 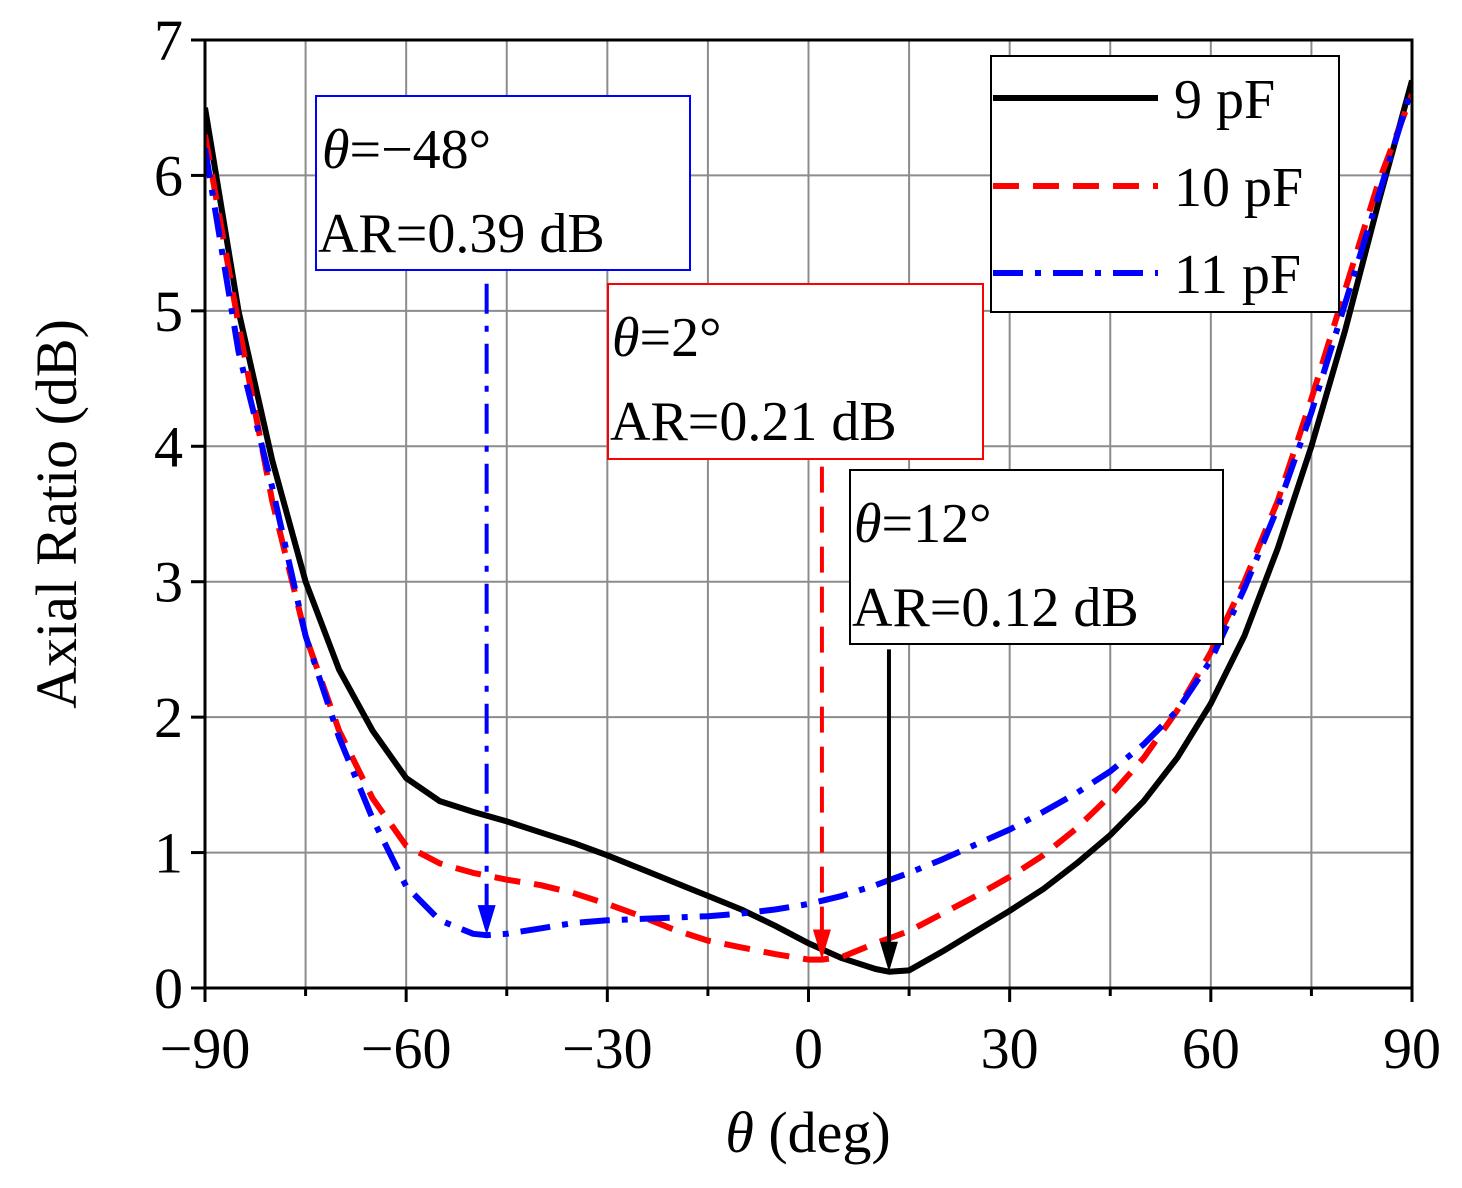 What do you see at coordinates (753, 422) in the screenshot?
I see `annotation-ar-text: AR=0.21 dB` at bounding box center [753, 422].